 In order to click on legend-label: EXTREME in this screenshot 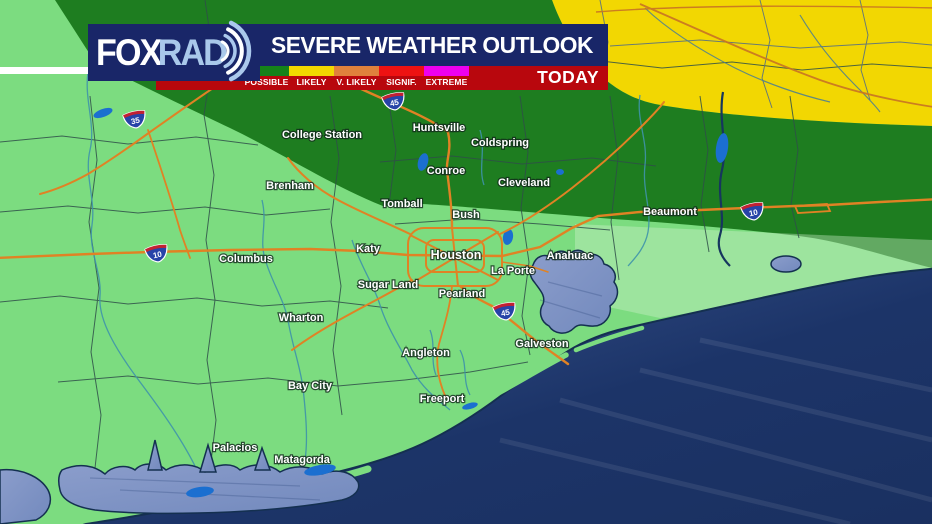, I will do `click(446, 82)`.